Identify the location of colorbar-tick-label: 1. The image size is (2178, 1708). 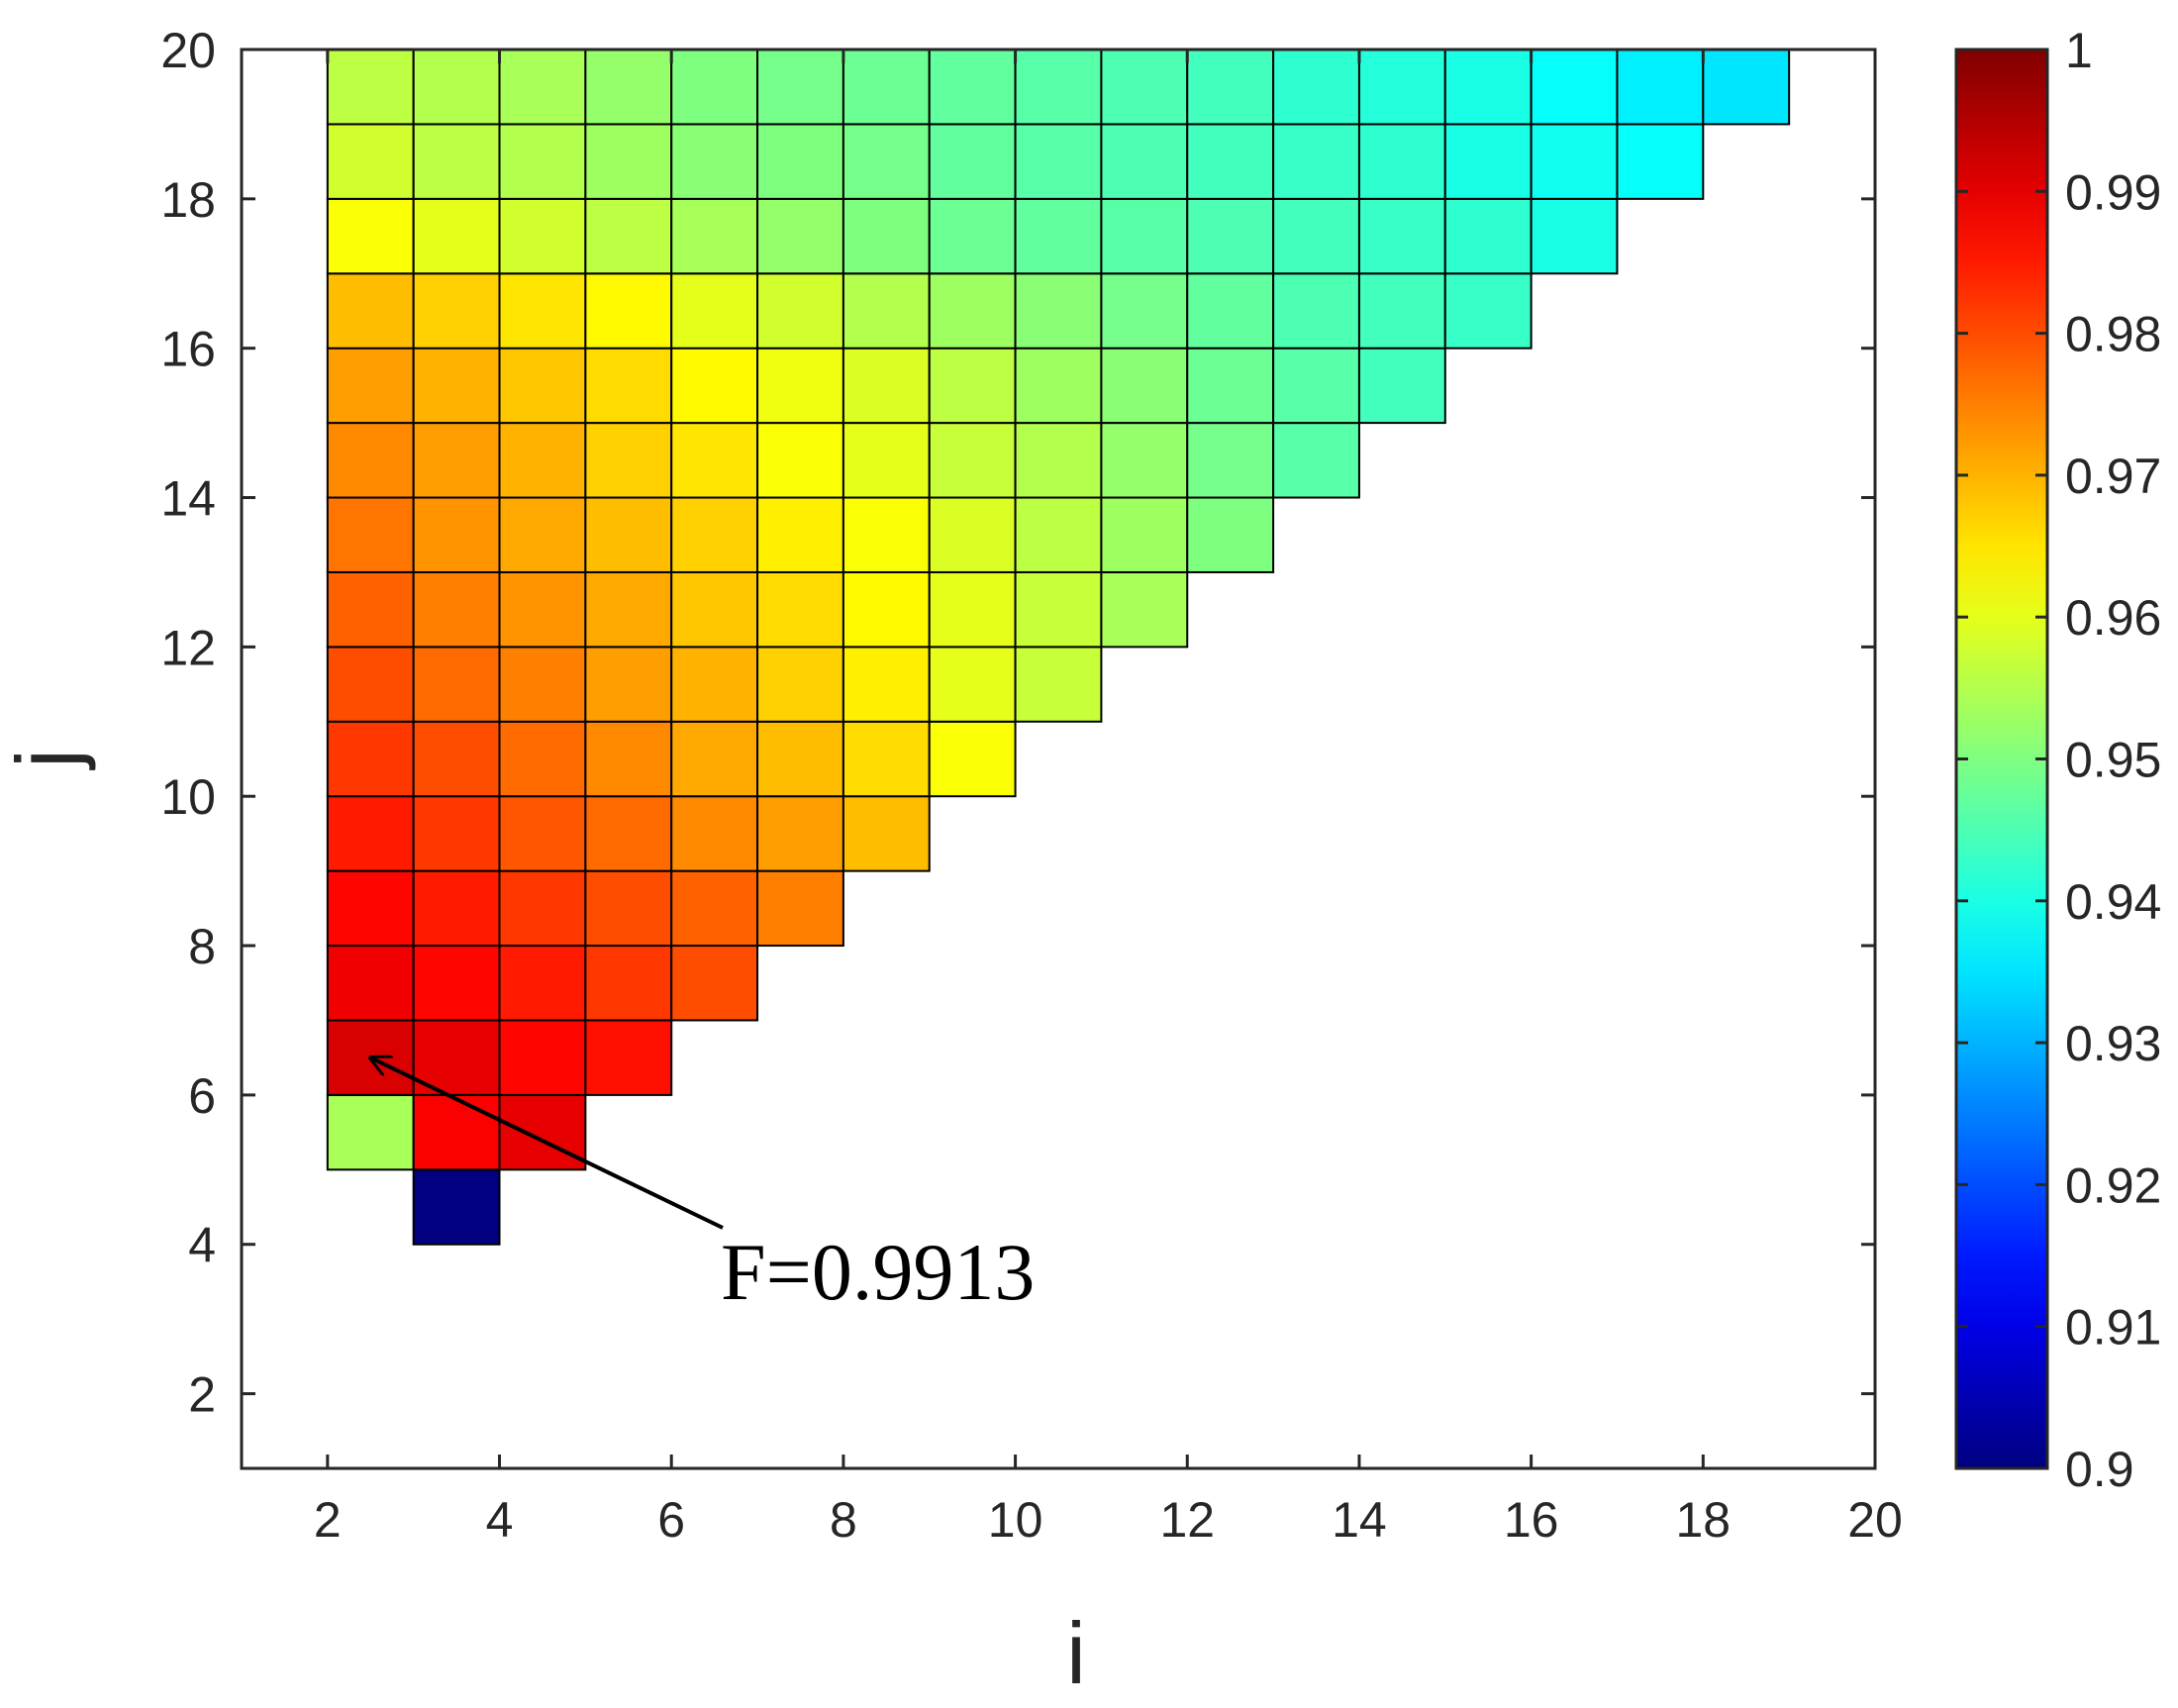
(2079, 50).